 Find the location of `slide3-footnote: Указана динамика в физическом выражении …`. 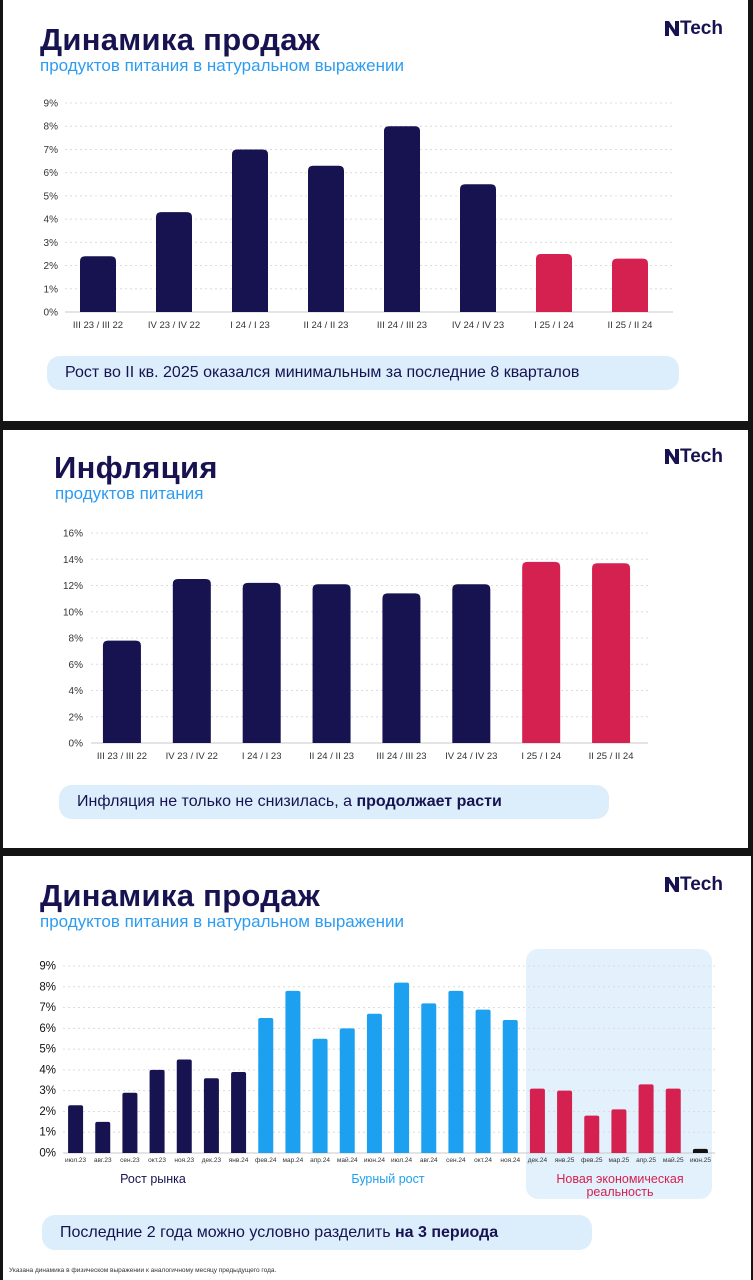

slide3-footnote: Указана динамика в физическом выражении … is located at coordinates (143, 1270).